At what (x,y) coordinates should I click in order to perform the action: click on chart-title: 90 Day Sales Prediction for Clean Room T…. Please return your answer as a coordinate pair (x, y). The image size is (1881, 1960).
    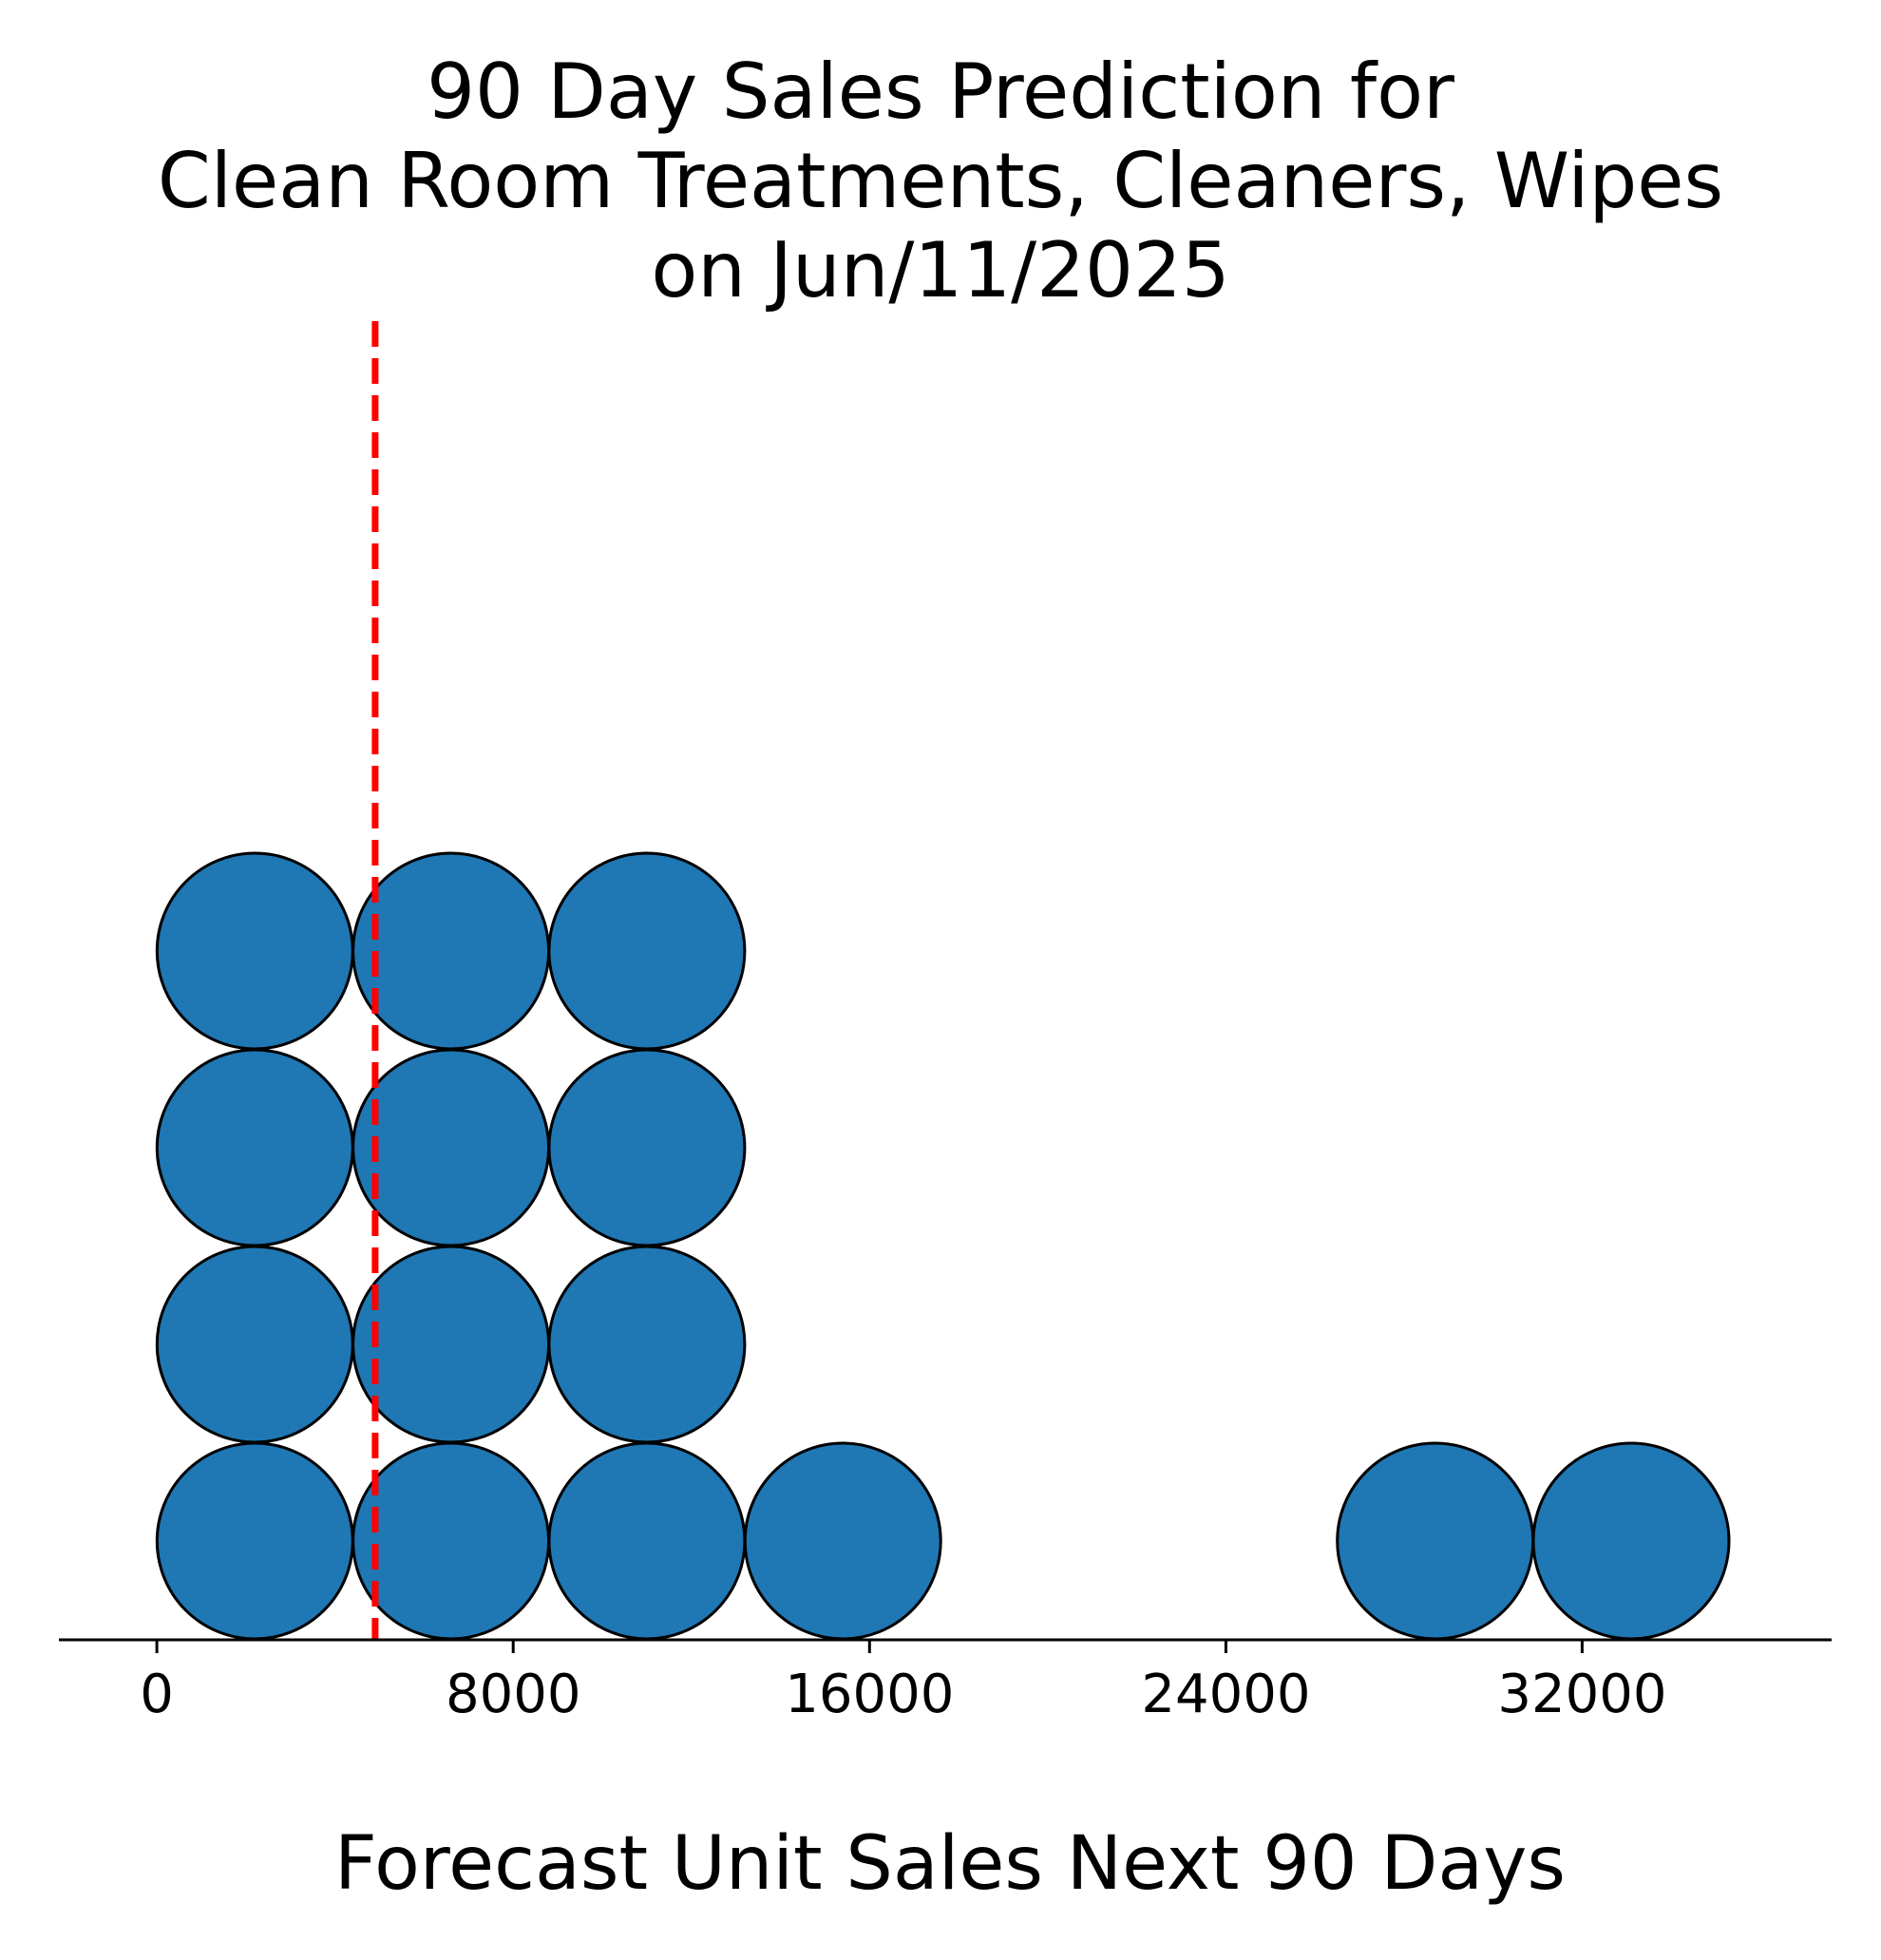
    Looking at the image, I should click on (940, 181).